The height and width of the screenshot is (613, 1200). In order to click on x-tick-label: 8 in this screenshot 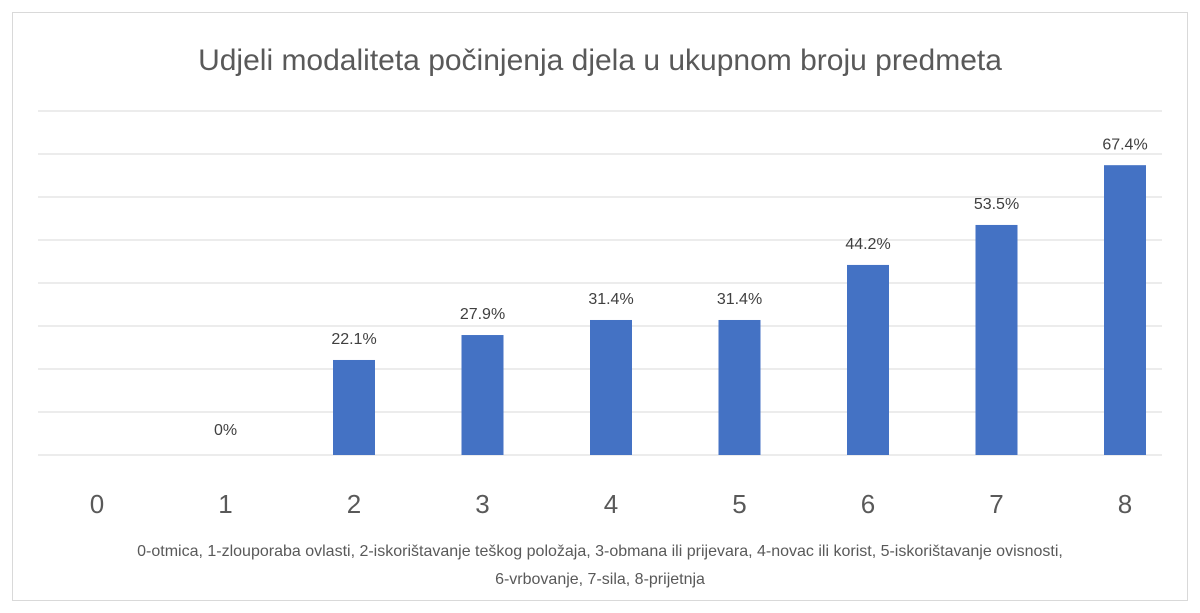, I will do `click(1125, 504)`.